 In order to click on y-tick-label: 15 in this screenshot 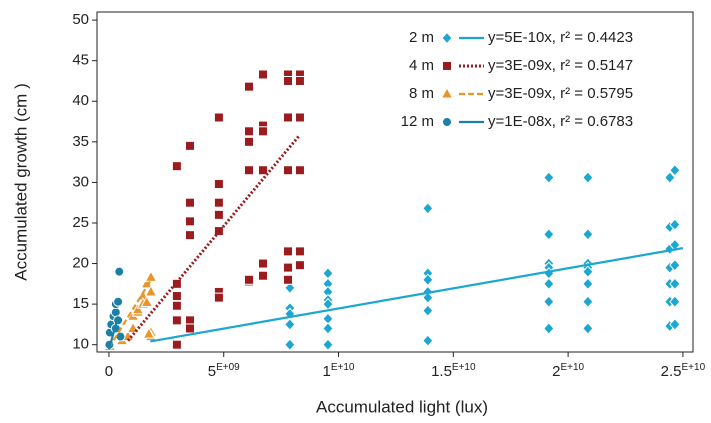, I will do `click(80, 303)`.